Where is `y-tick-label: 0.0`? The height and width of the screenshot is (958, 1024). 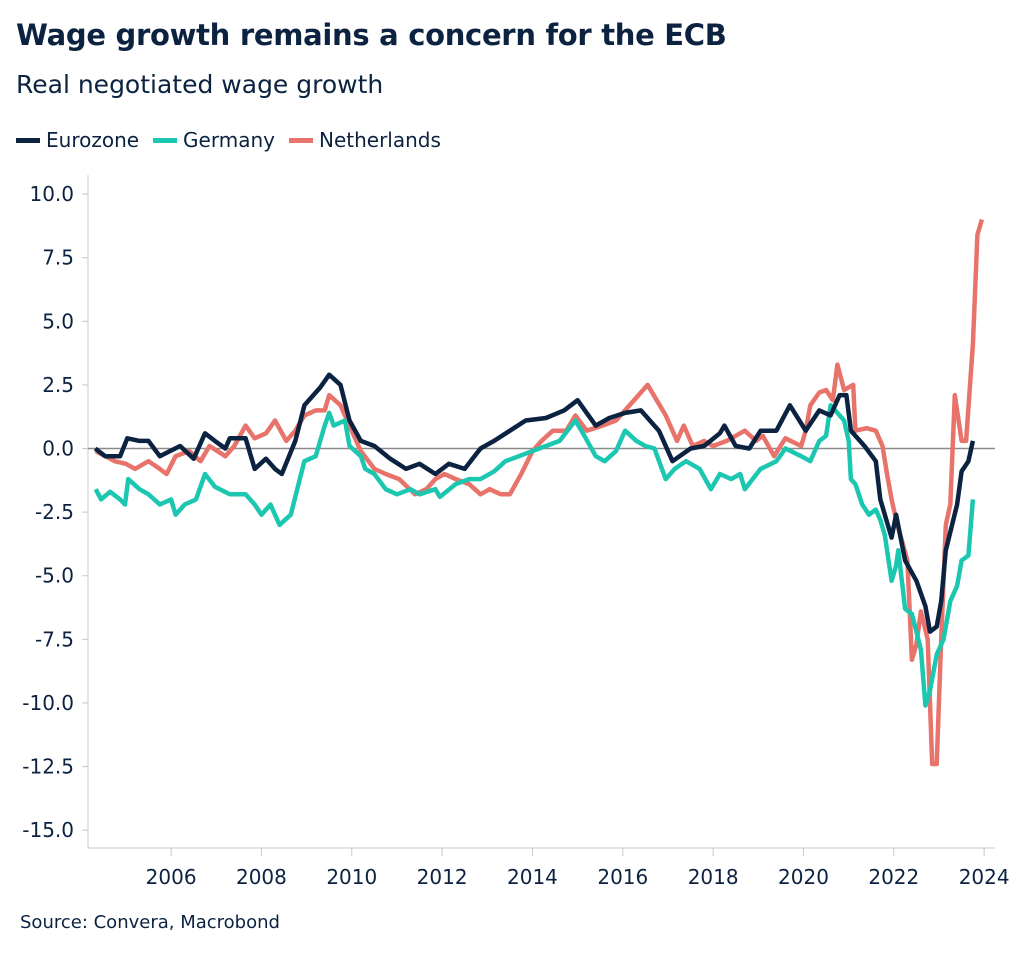 y-tick-label: 0.0 is located at coordinates (58, 449).